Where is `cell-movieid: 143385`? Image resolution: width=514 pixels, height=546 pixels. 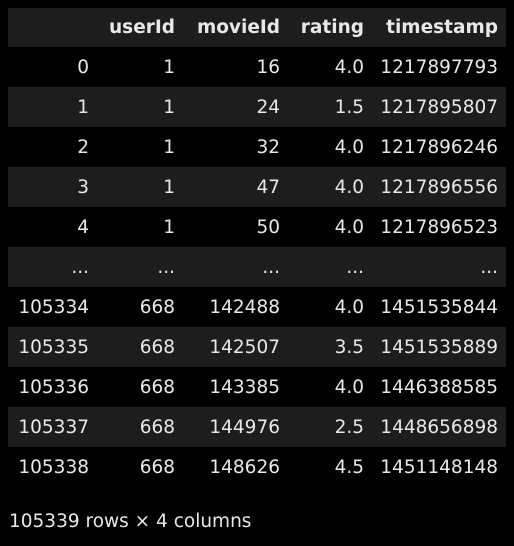
cell-movieid: 143385 is located at coordinates (244, 387).